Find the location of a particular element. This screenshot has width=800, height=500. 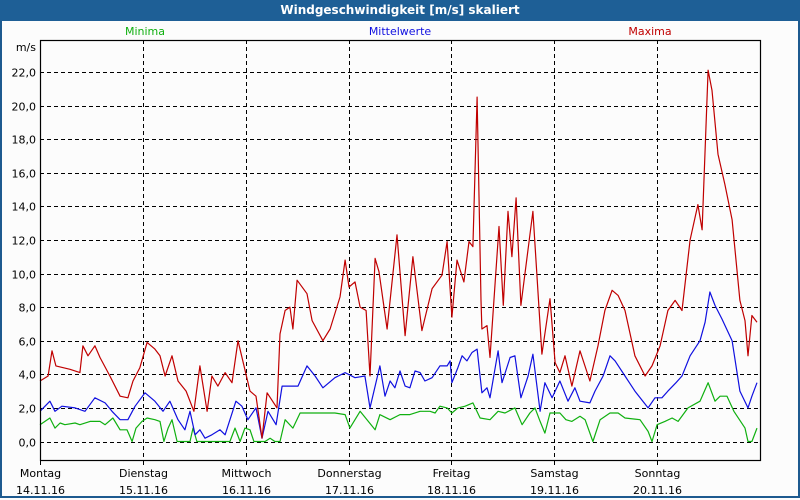

y-tick-label: 16,0 is located at coordinates (24, 174).